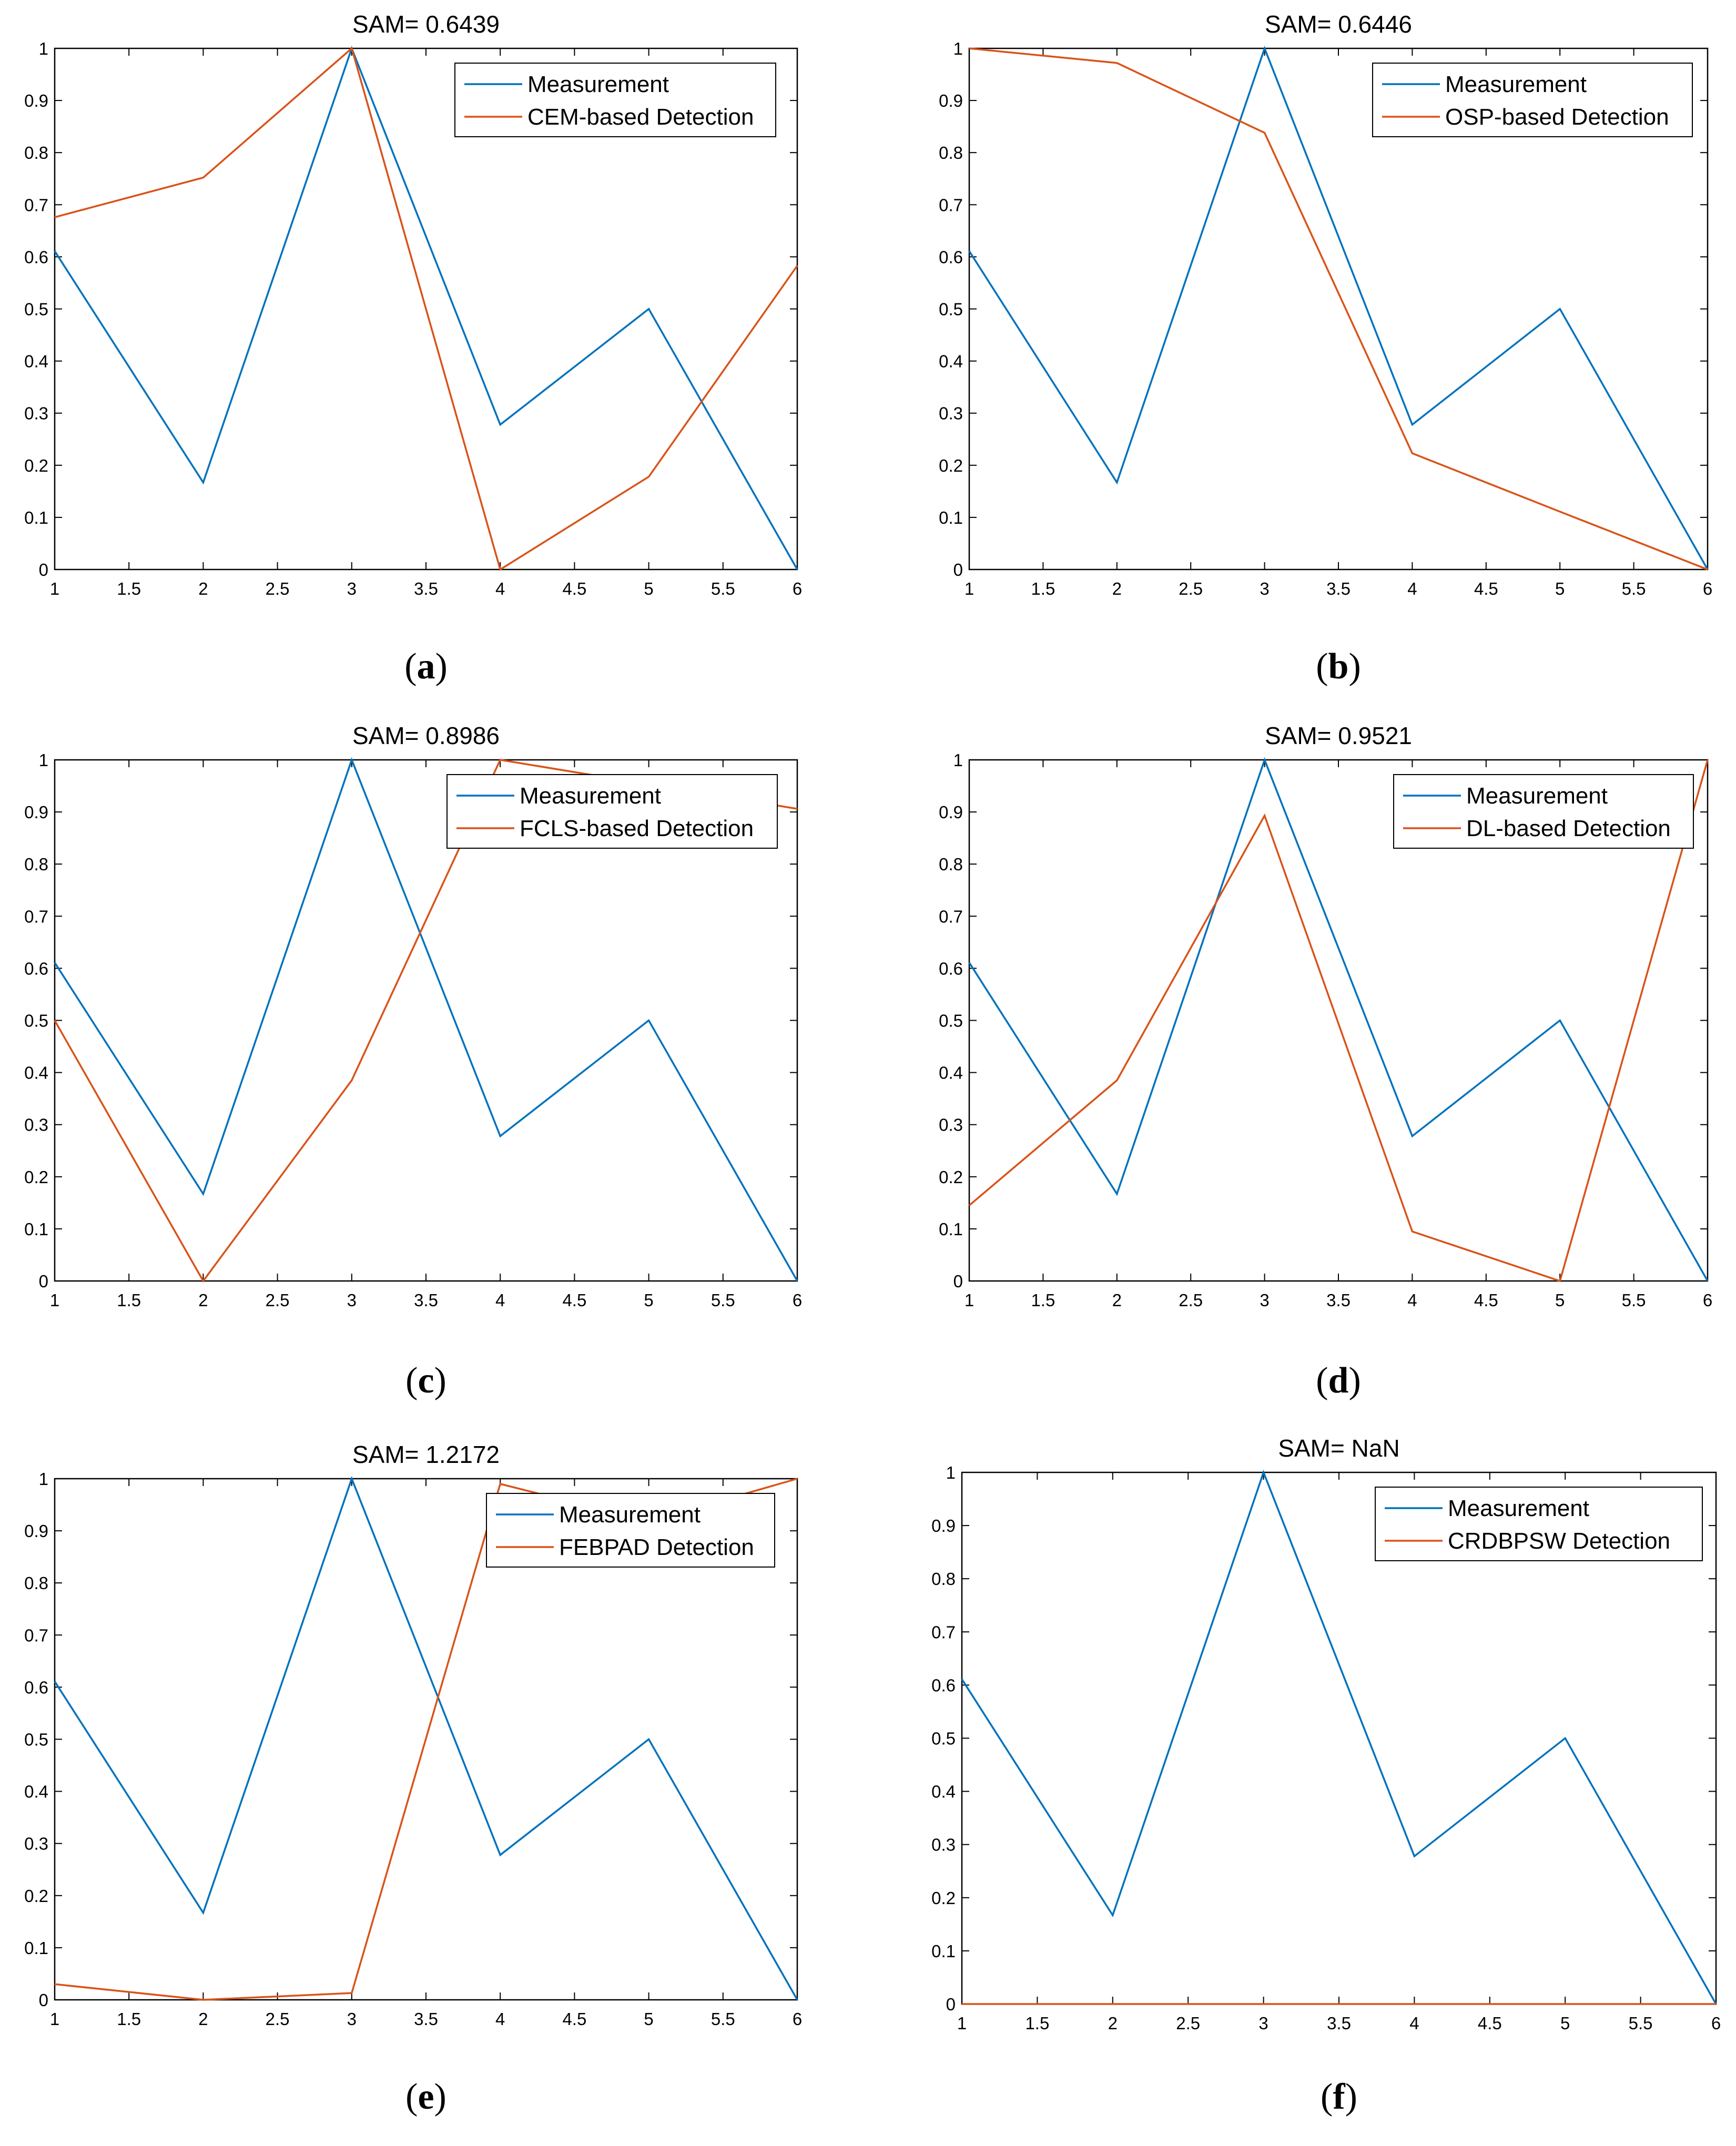 The height and width of the screenshot is (2146, 1736). What do you see at coordinates (426, 735) in the screenshot?
I see `chart-title: SAM= 0.8986` at bounding box center [426, 735].